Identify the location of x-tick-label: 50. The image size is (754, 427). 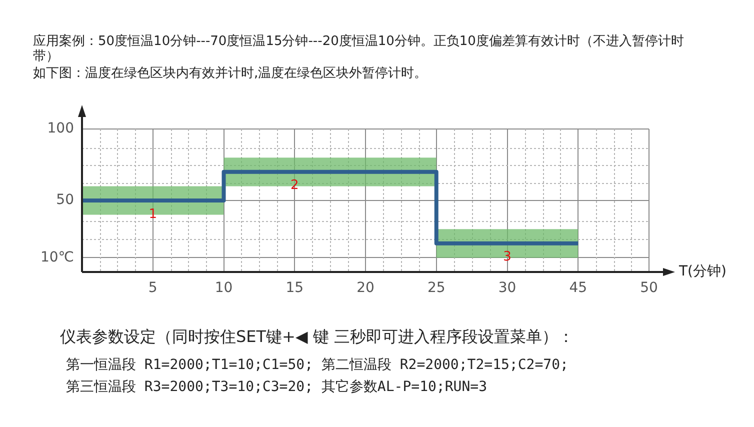
(649, 288).